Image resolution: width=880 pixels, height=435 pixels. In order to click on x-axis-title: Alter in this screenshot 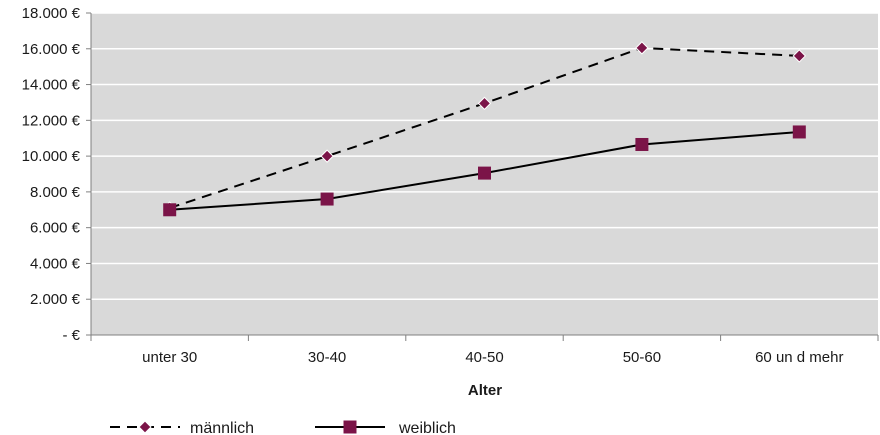, I will do `click(485, 390)`.